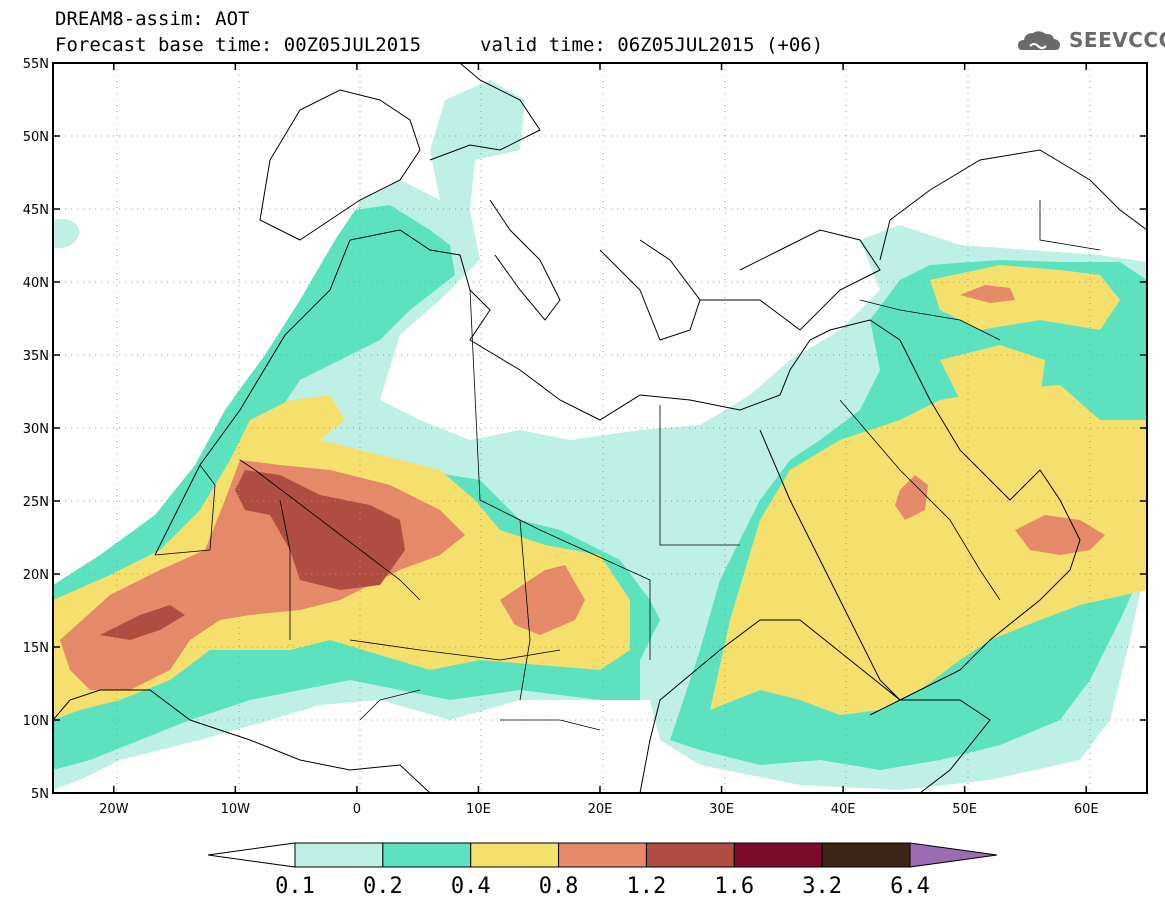  What do you see at coordinates (251, 855) in the screenshot?
I see `colorbar-low-extension` at bounding box center [251, 855].